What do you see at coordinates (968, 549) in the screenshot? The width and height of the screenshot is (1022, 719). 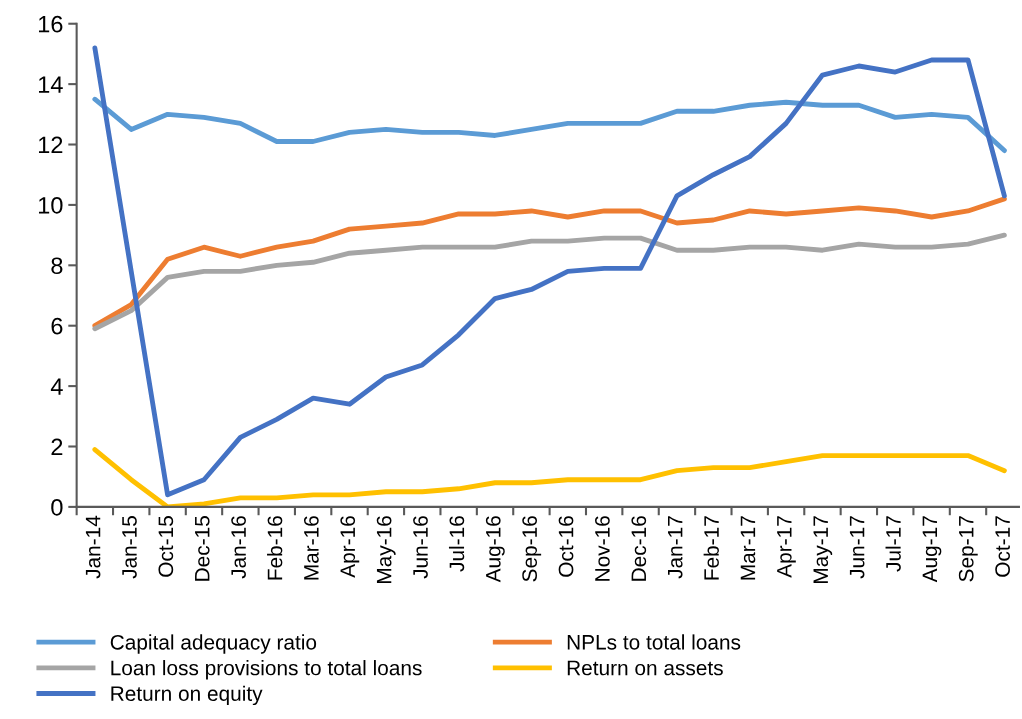 I see `x-tick-label: Sep-17` at bounding box center [968, 549].